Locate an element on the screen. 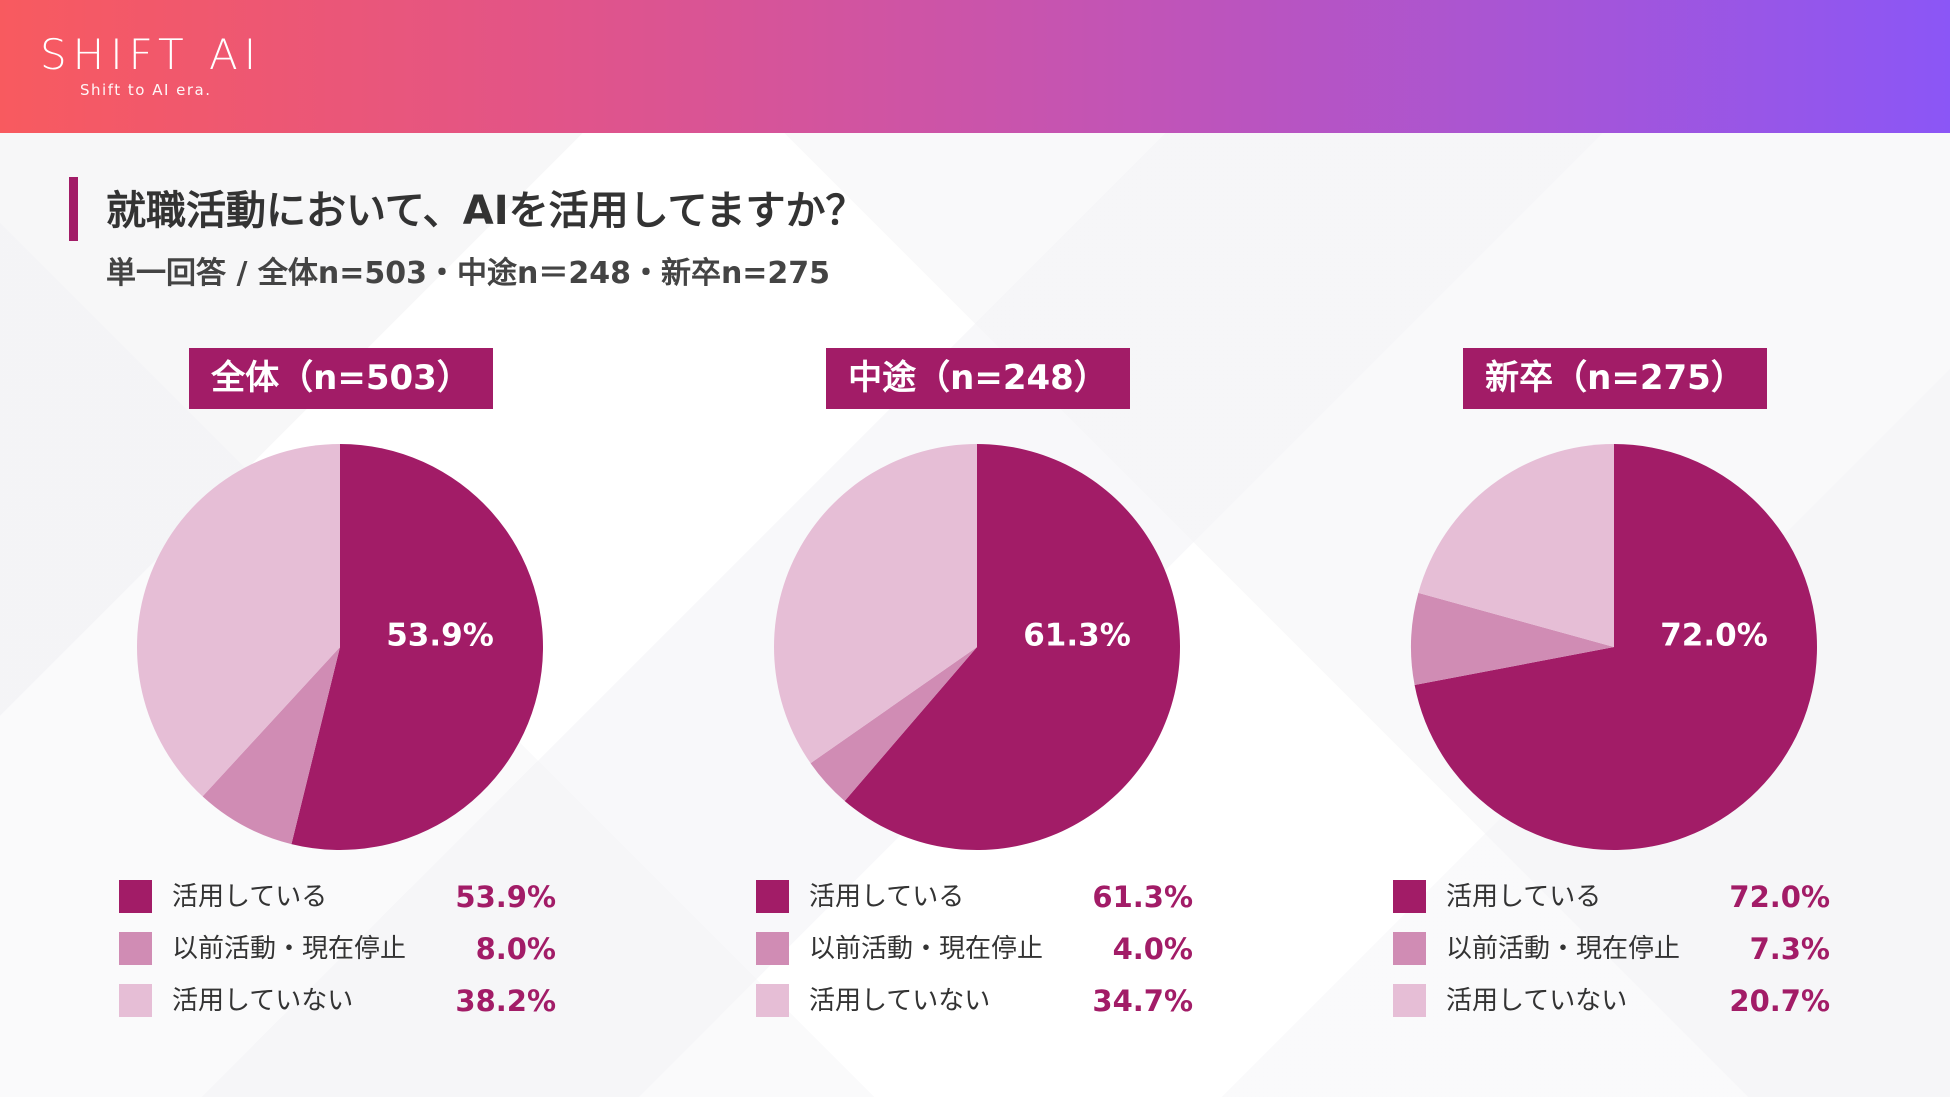 This screenshot has height=1097, width=1950. legend-value: 34.7% is located at coordinates (1142, 1001).